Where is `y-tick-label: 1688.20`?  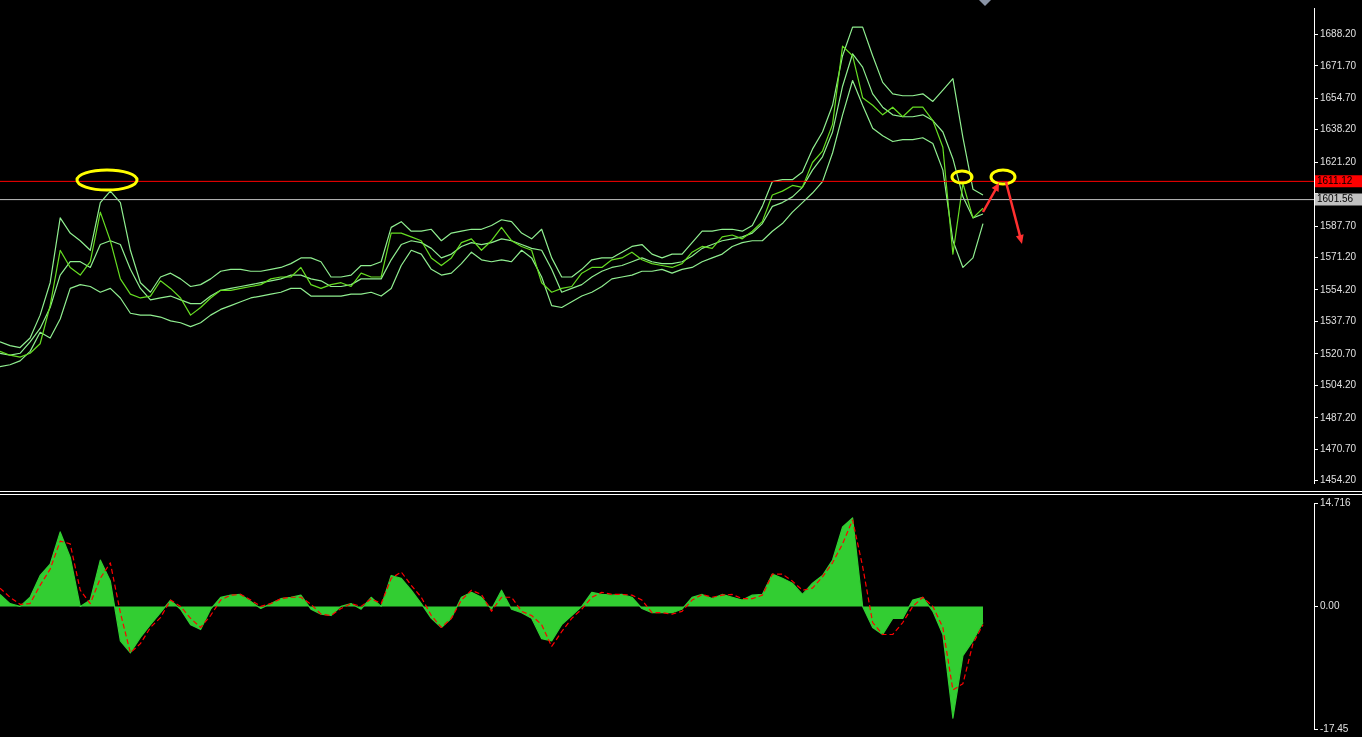 y-tick-label: 1688.20 is located at coordinates (1338, 34).